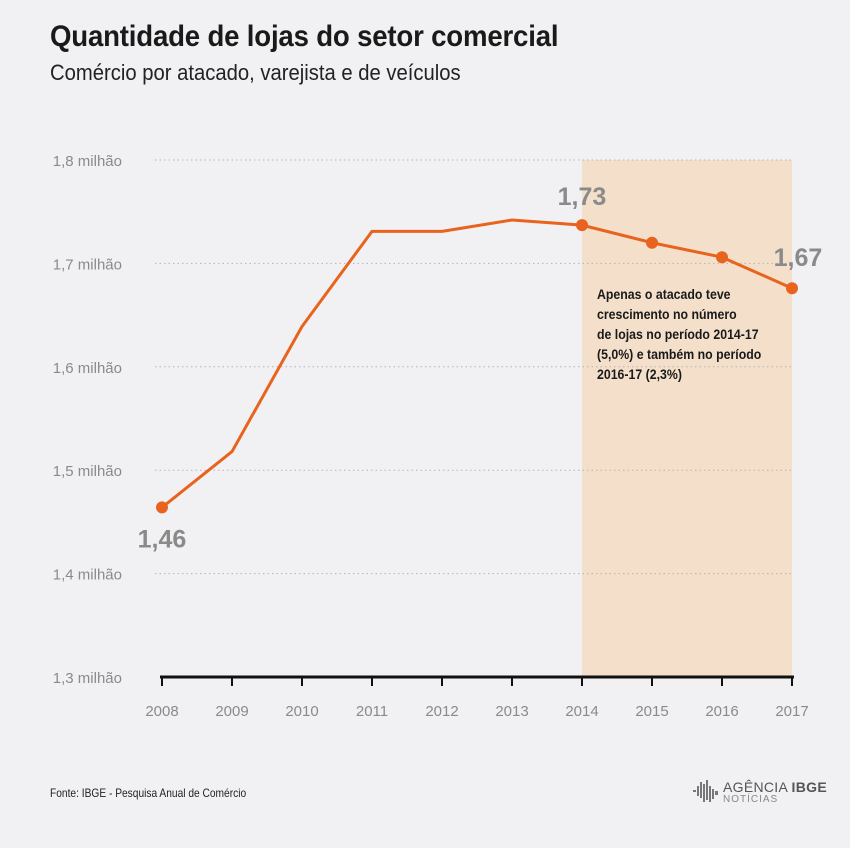 The image size is (850, 848). I want to click on x-tick-label: 2013, so click(511, 711).